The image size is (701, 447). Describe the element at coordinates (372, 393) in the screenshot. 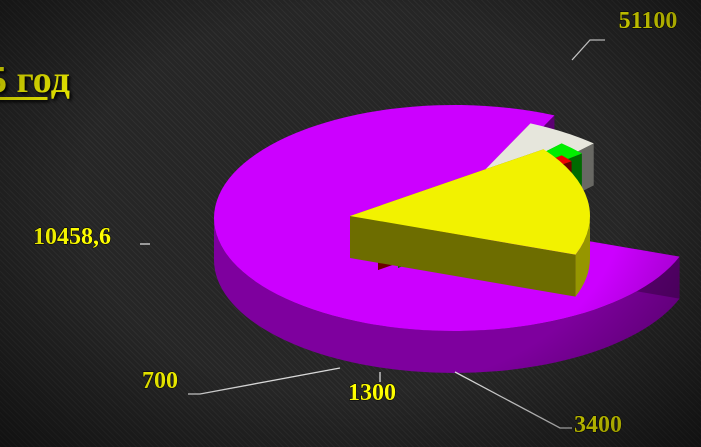

I see `data-label-2: 1300` at that location.